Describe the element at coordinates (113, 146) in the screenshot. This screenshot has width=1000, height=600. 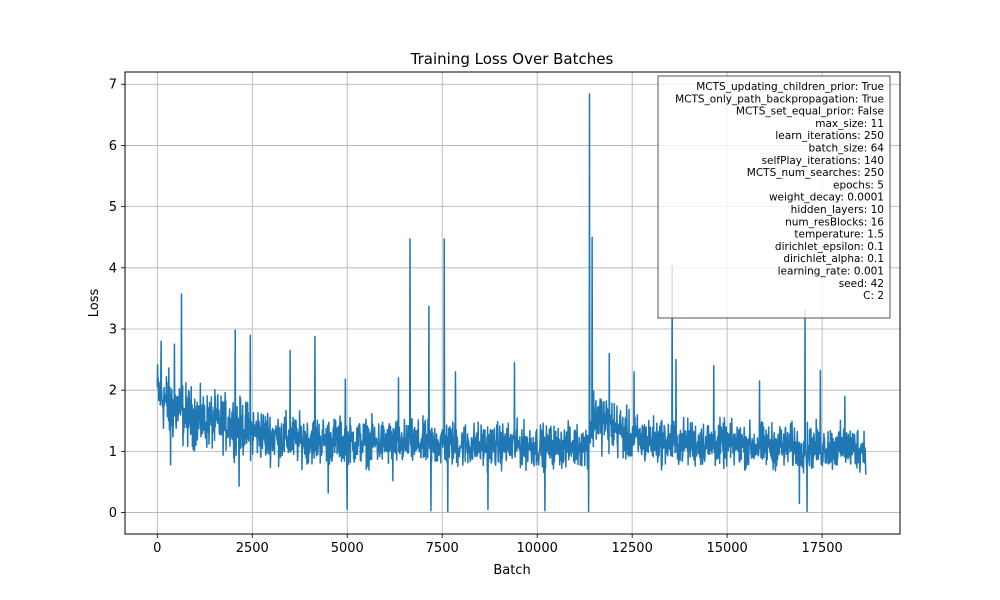
I see `y-tick-label: 6` at that location.